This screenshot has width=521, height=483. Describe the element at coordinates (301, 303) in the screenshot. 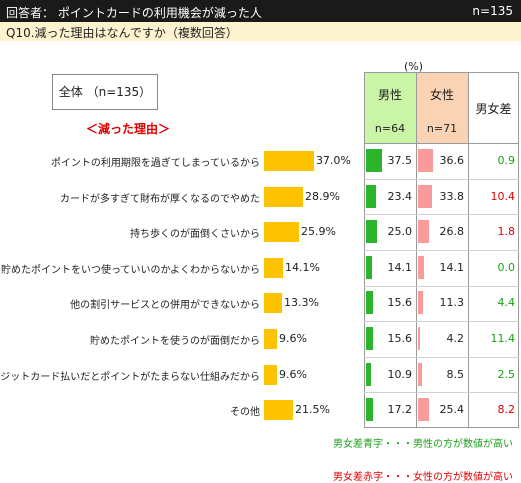

I see `total-value-label: 13.3%` at that location.